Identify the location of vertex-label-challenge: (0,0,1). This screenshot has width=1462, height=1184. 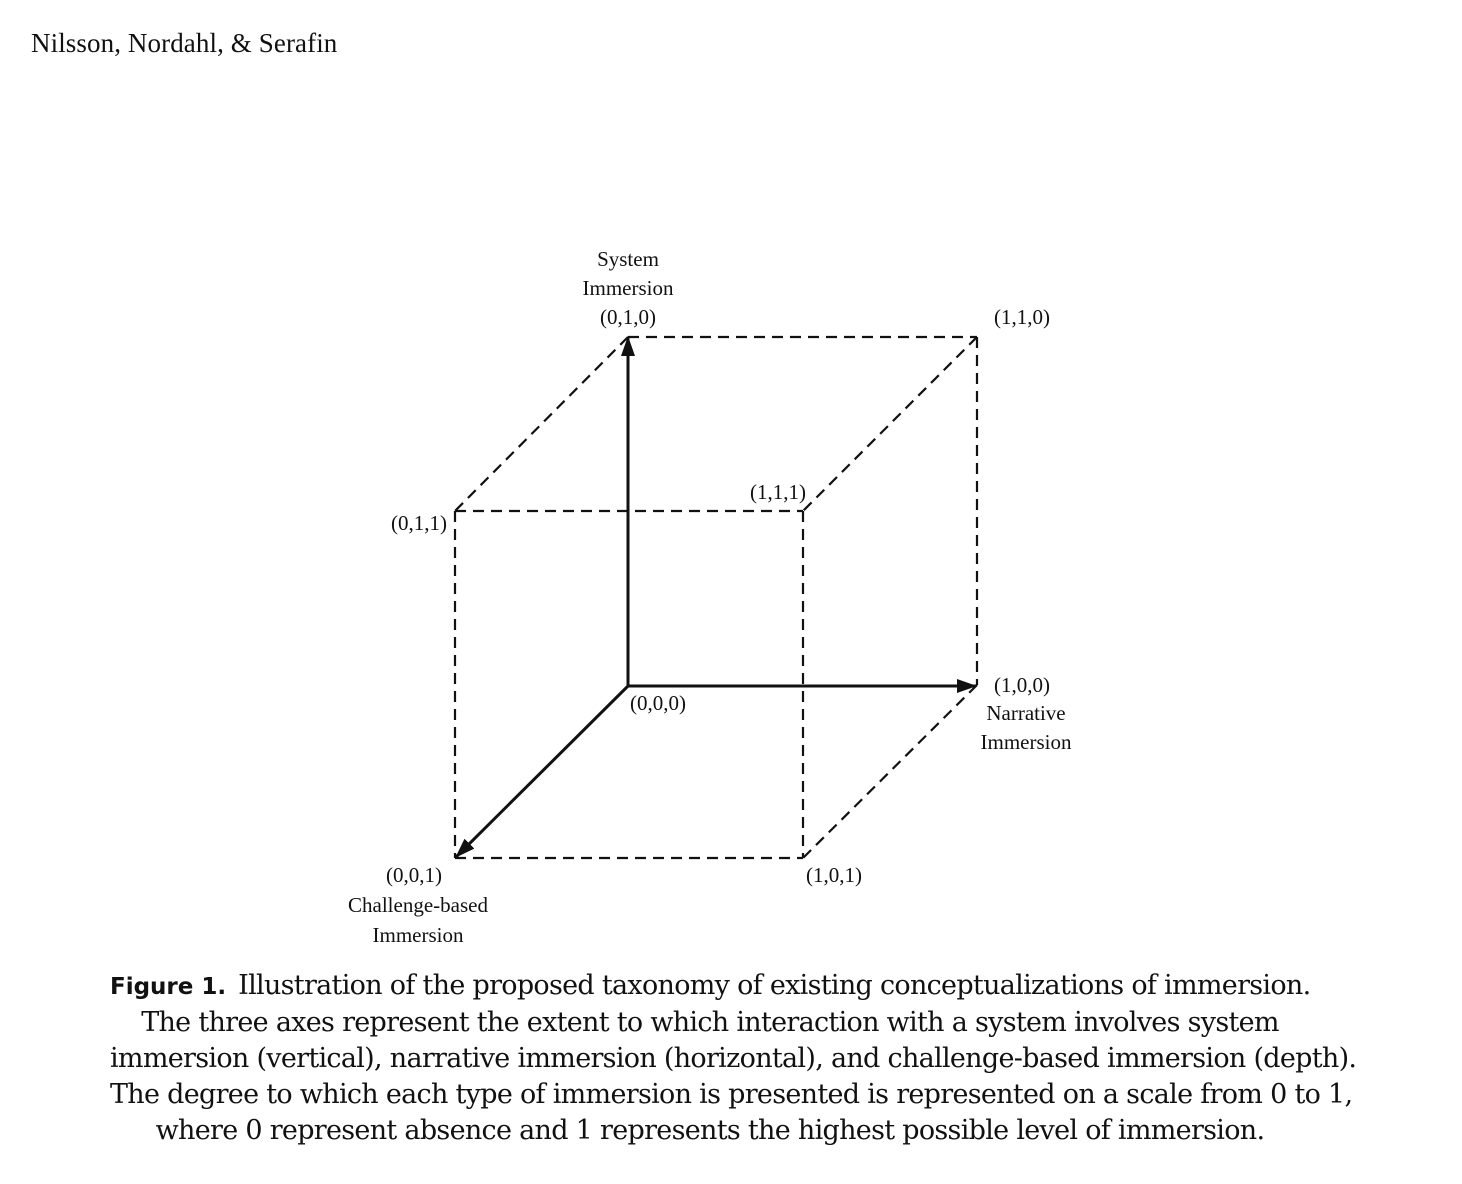
(414, 875).